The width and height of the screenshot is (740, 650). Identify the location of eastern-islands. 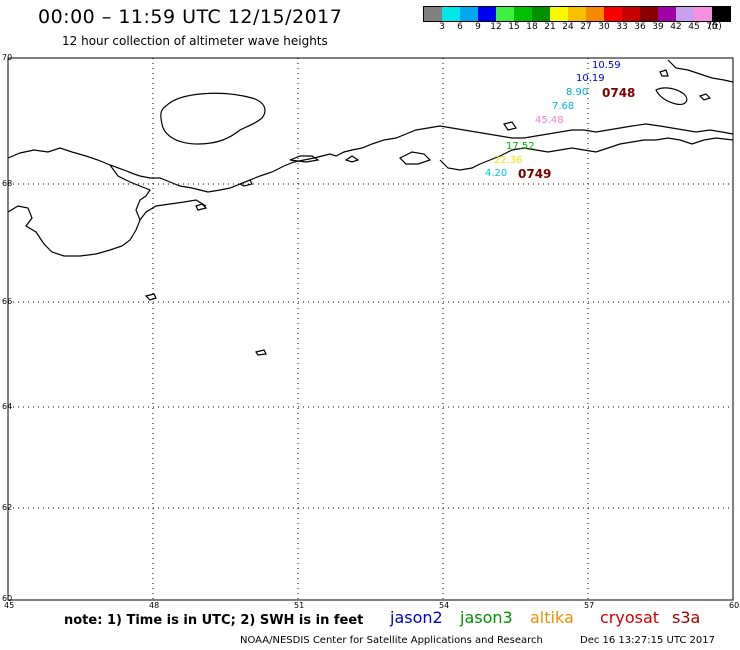
(700, 71).